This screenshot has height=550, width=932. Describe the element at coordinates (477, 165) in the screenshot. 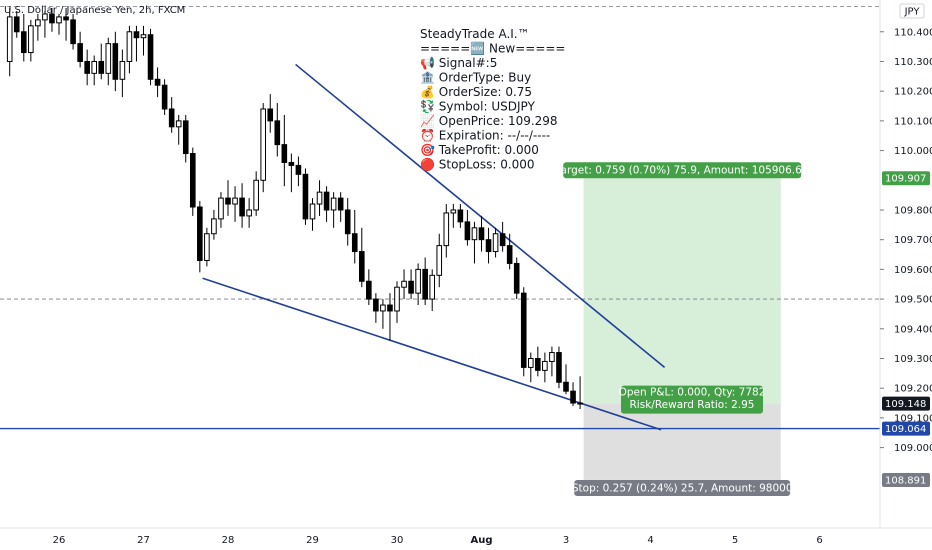

I see `info-line-red-circle: 🔴 StopLoss: 0.000` at that location.